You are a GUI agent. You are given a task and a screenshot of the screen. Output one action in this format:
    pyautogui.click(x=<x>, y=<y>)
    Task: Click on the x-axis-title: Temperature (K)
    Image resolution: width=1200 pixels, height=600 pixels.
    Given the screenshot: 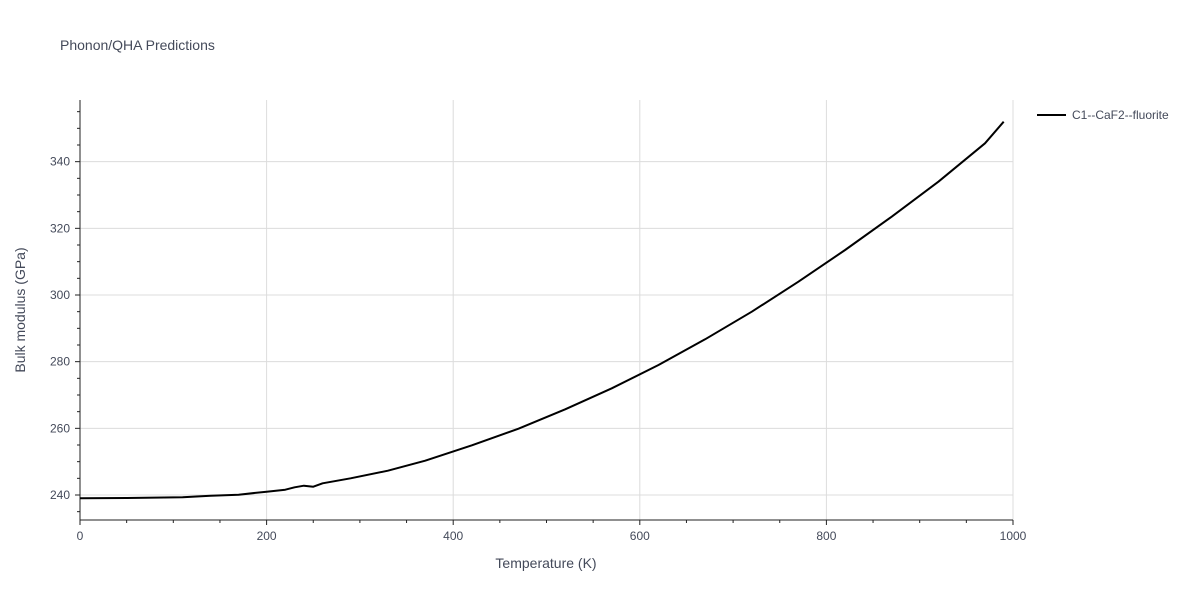 What is the action you would take?
    pyautogui.click(x=545, y=563)
    